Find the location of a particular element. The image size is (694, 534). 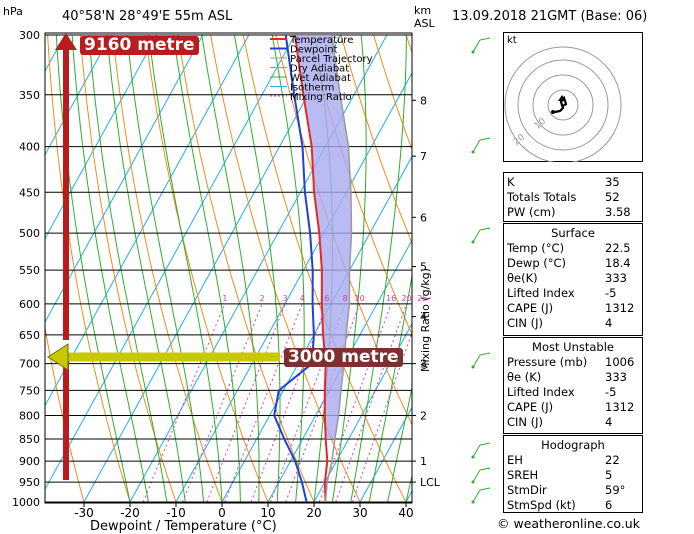

stat-value: 35 is located at coordinates (612, 182).